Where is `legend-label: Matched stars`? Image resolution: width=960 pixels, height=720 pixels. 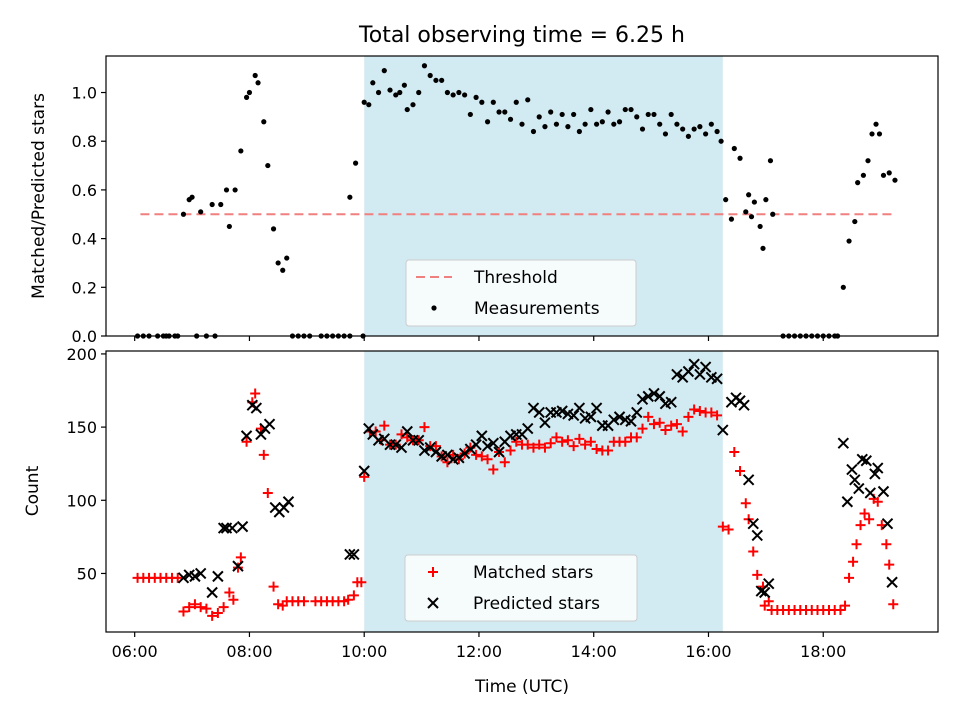
legend-label: Matched stars is located at coordinates (533, 573).